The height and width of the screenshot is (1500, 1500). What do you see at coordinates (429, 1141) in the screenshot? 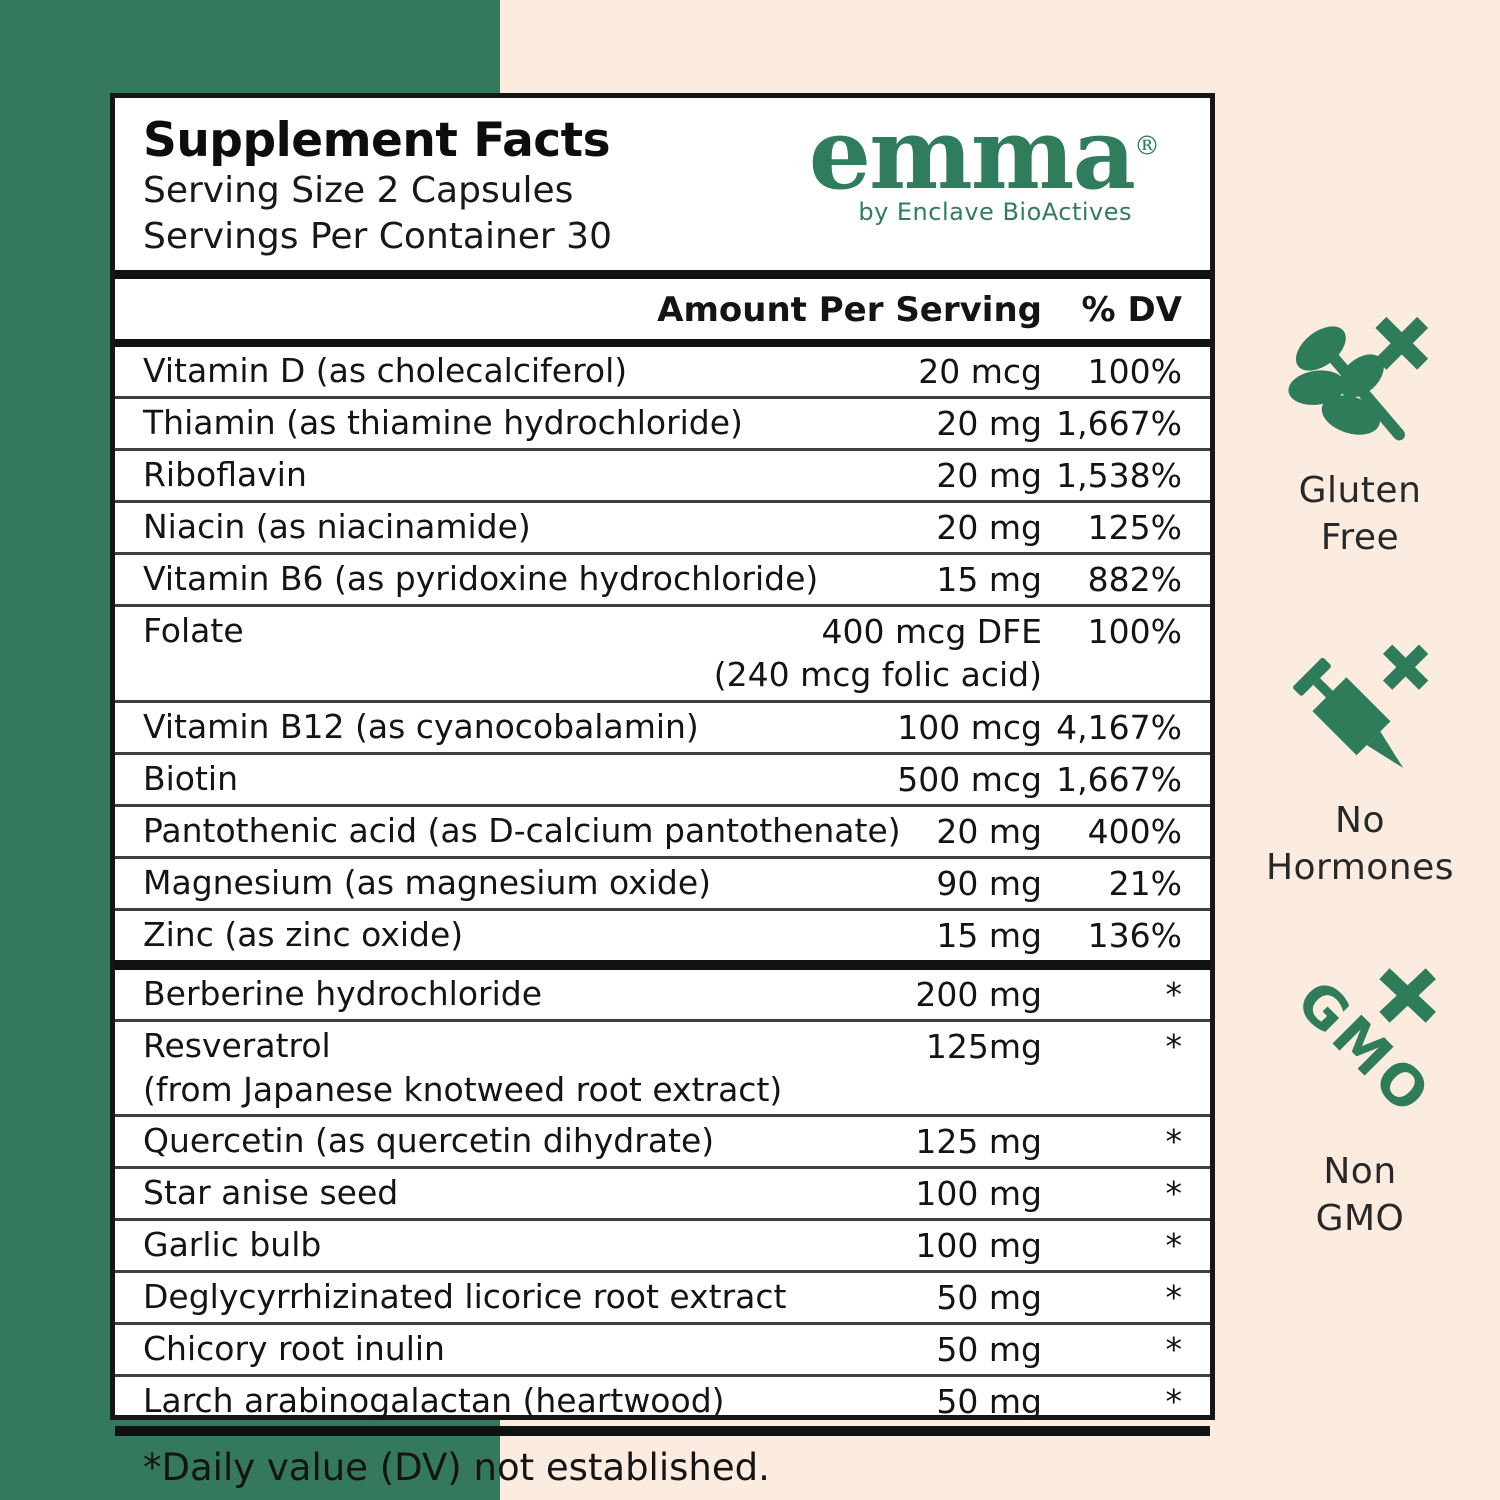
I see `ingredient-name: Quercetin (as quercetin dihydrate)` at bounding box center [429, 1141].